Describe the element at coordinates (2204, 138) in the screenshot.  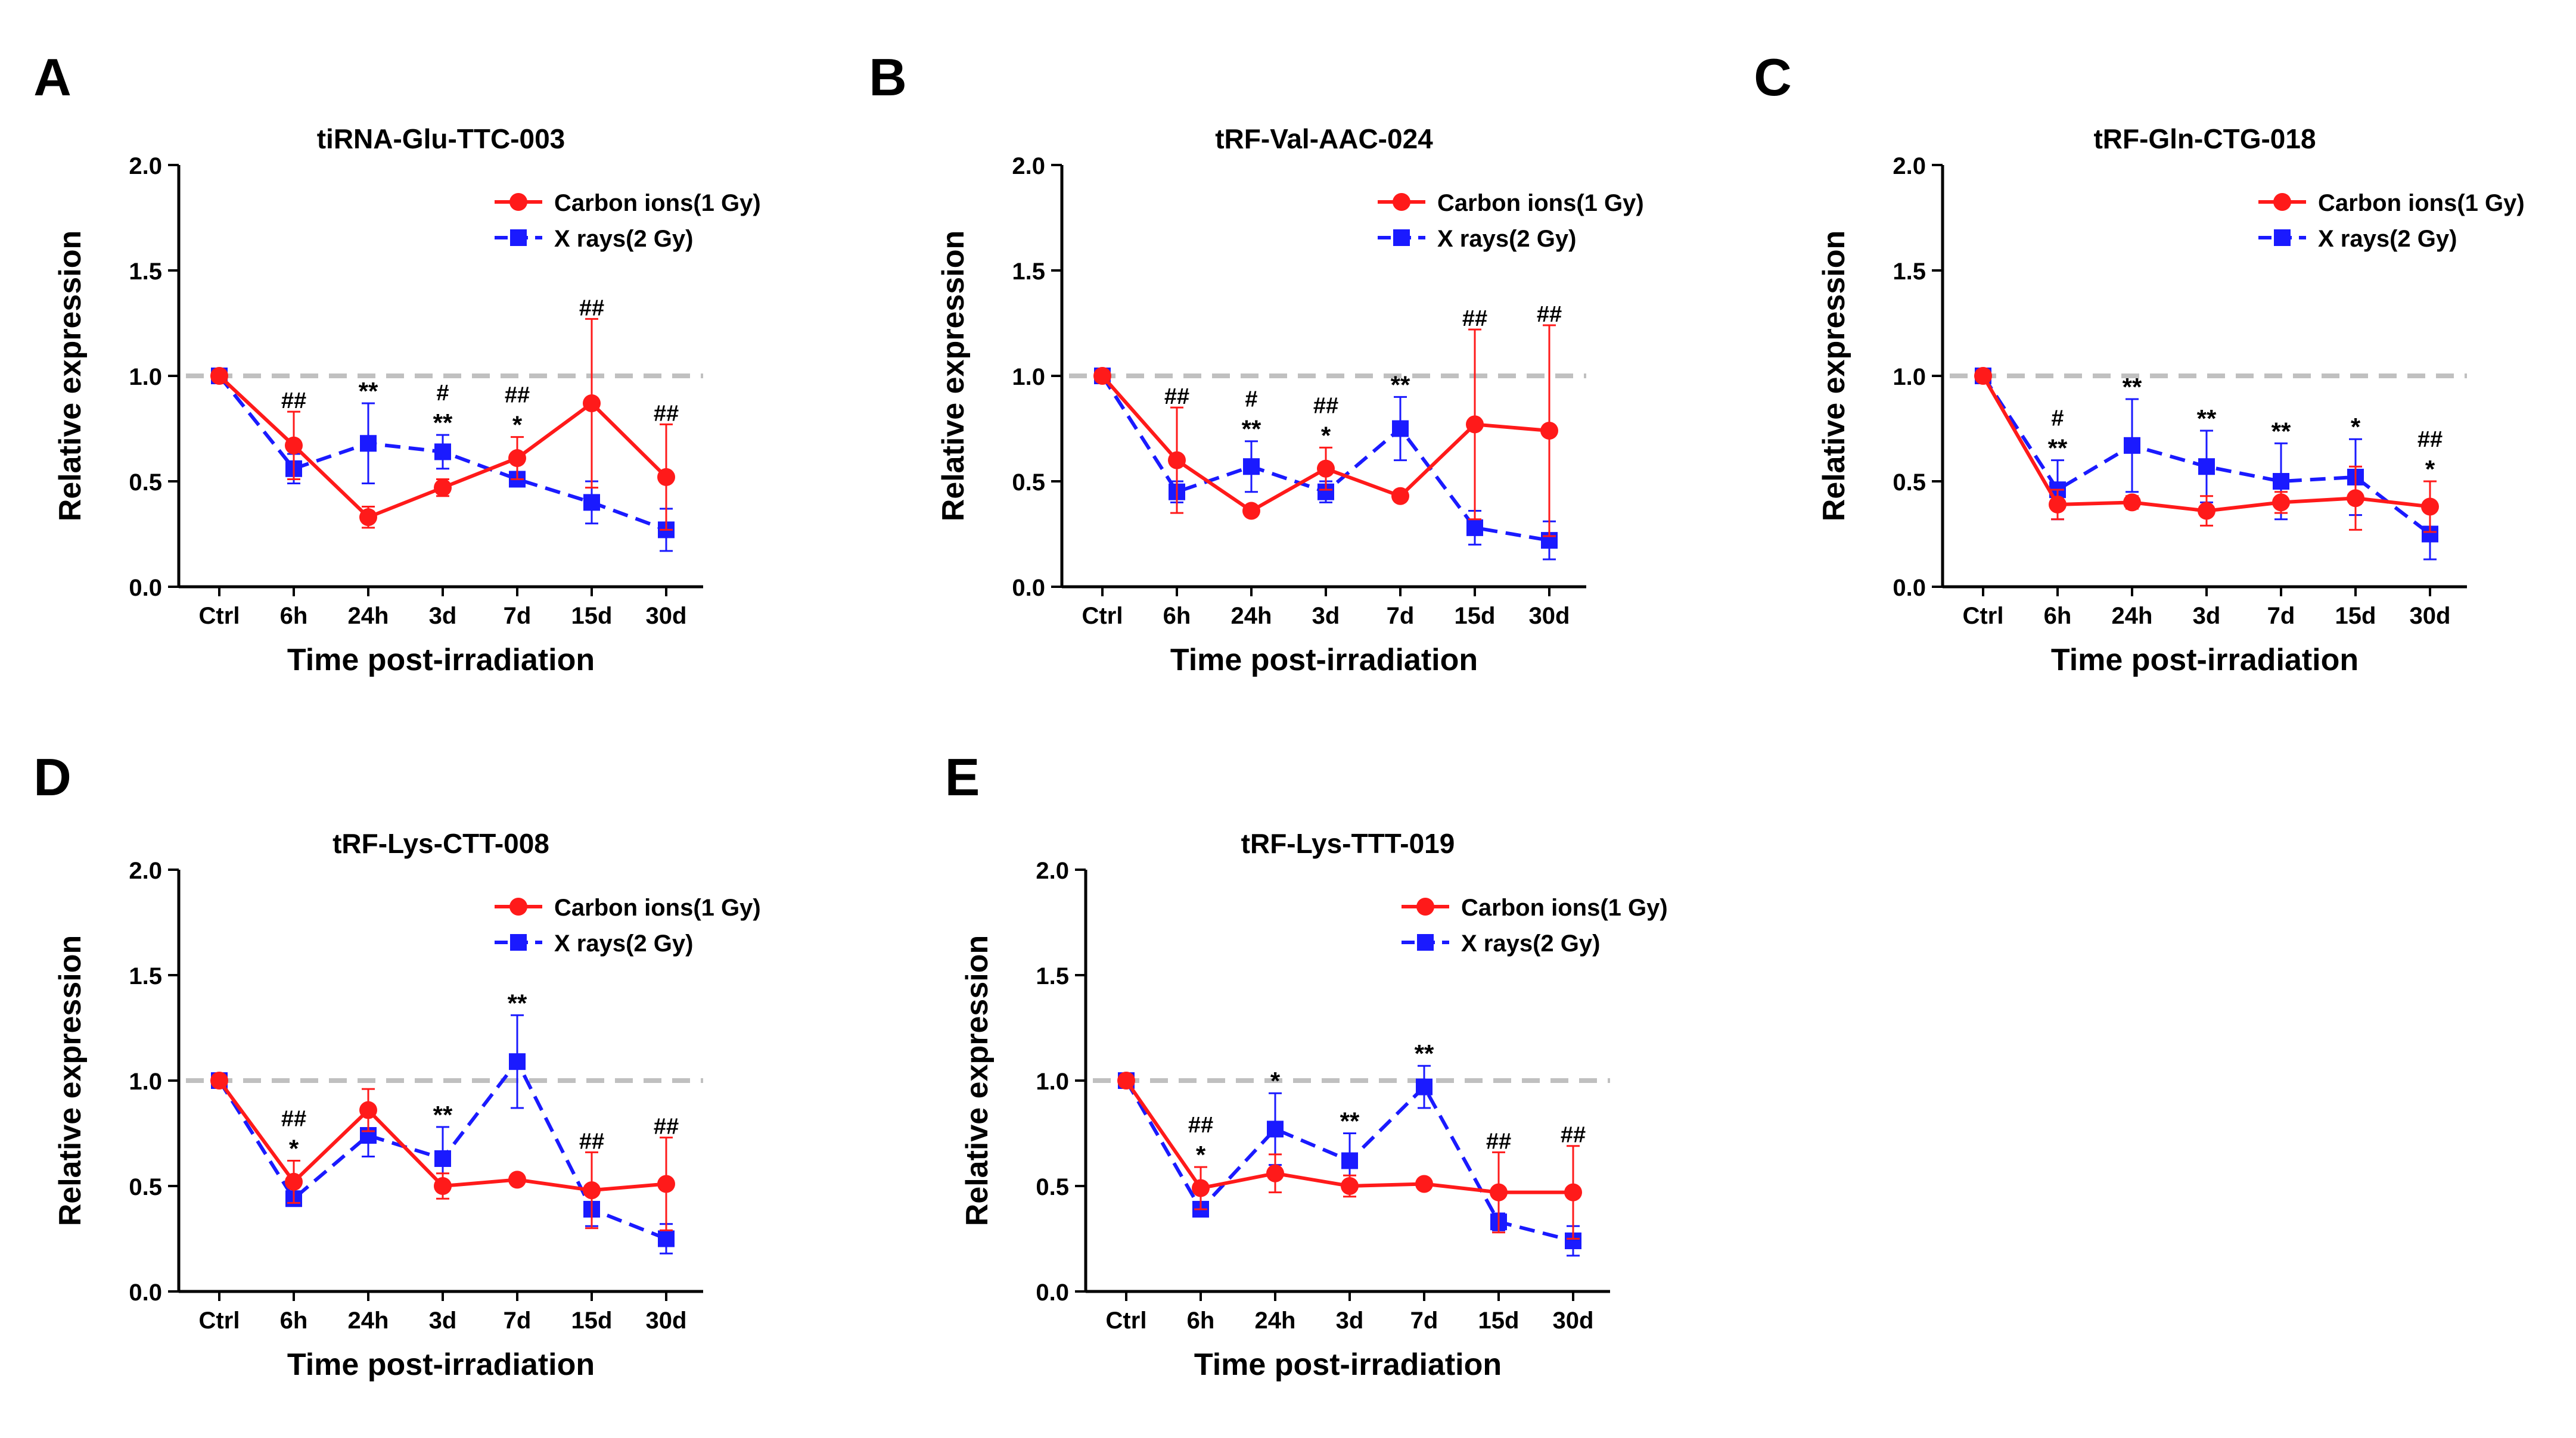
I see `chart-title: tRF-Gln-CTG-018` at that location.